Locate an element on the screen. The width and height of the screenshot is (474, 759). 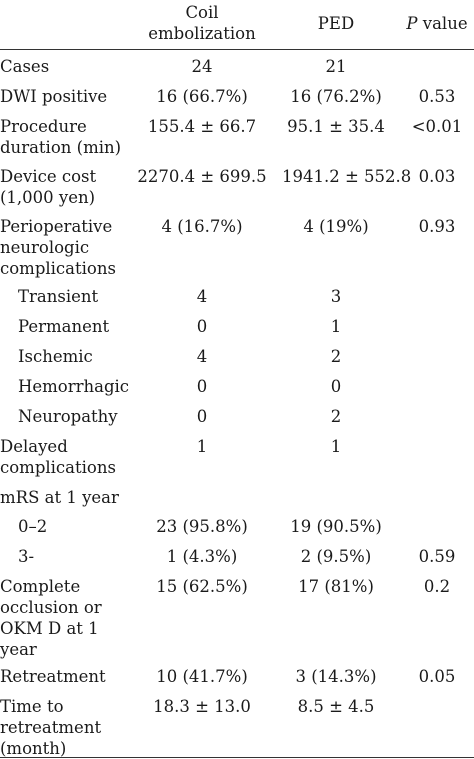
ped-value: 16 (76.2%) is located at coordinates (336, 96).